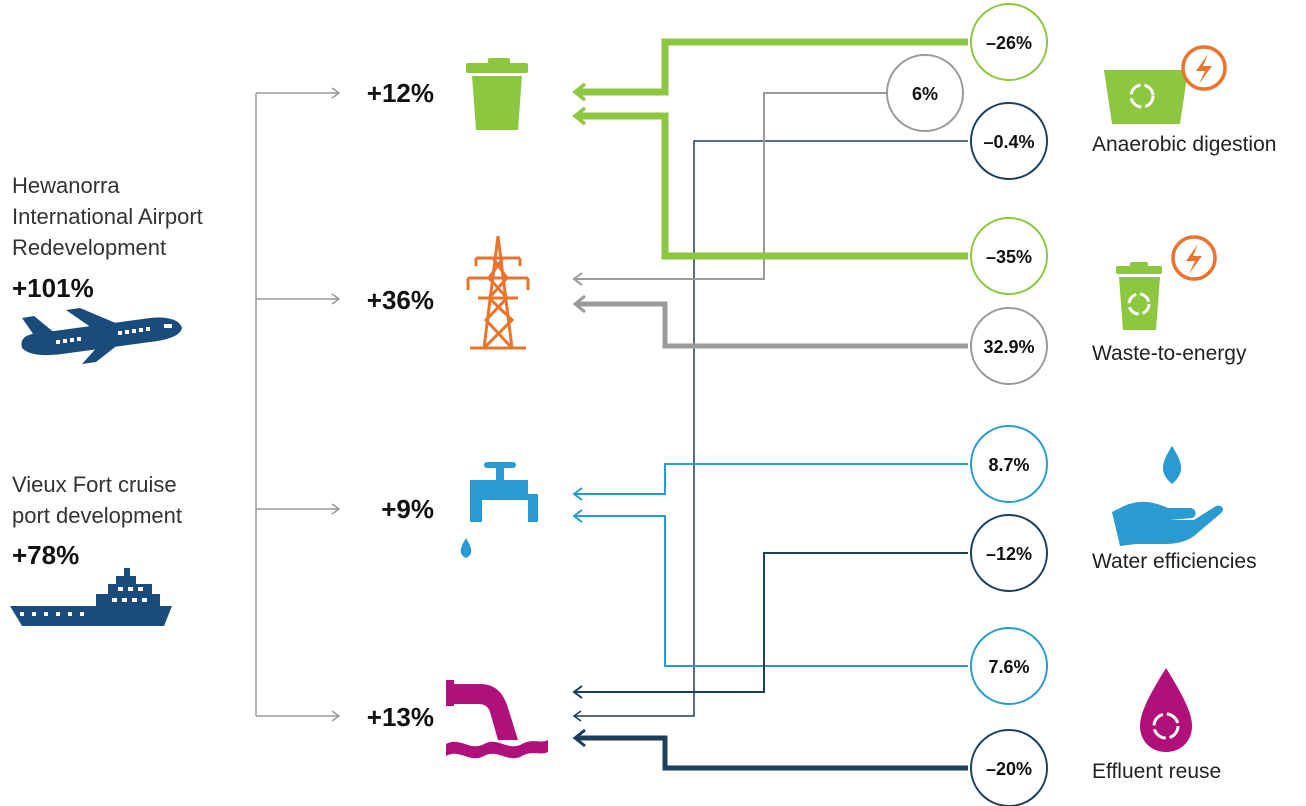 The width and height of the screenshot is (1306, 806). I want to click on effluent-drop-icon, so click(1166, 710).